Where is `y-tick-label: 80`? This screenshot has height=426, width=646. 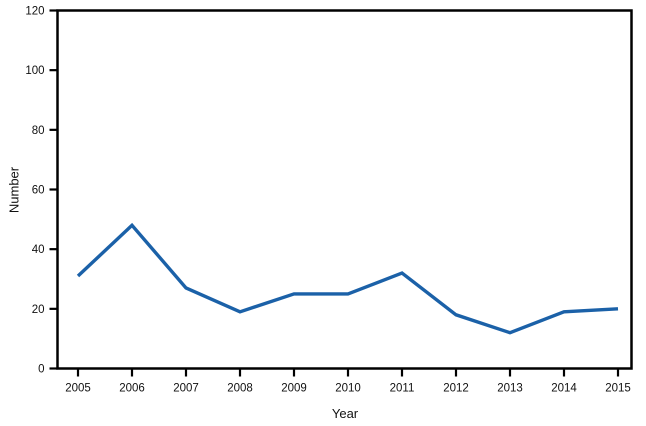 y-tick-label: 80 is located at coordinates (38, 131).